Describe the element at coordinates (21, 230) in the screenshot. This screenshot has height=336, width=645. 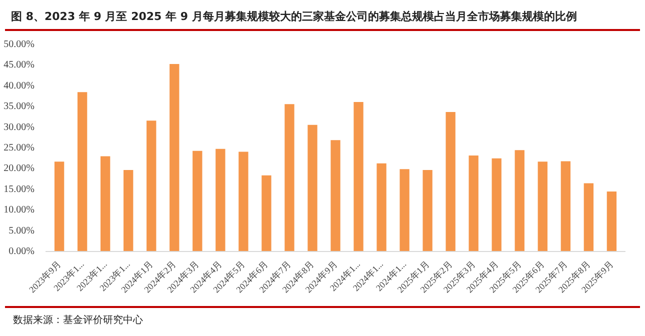
I see `y-tick-label: 5.00%` at that location.